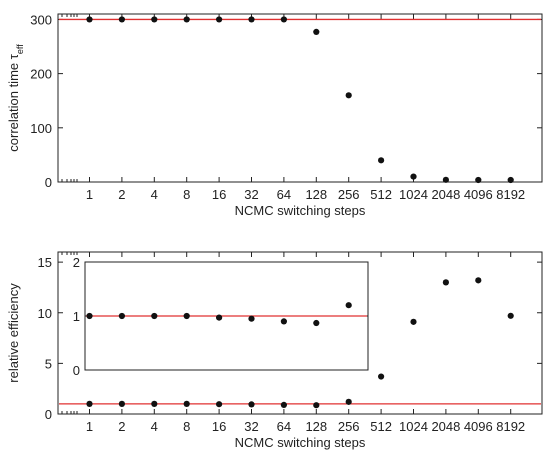 The height and width of the screenshot is (457, 549). I want to click on inset-y-tick-label: 2, so click(76, 262).